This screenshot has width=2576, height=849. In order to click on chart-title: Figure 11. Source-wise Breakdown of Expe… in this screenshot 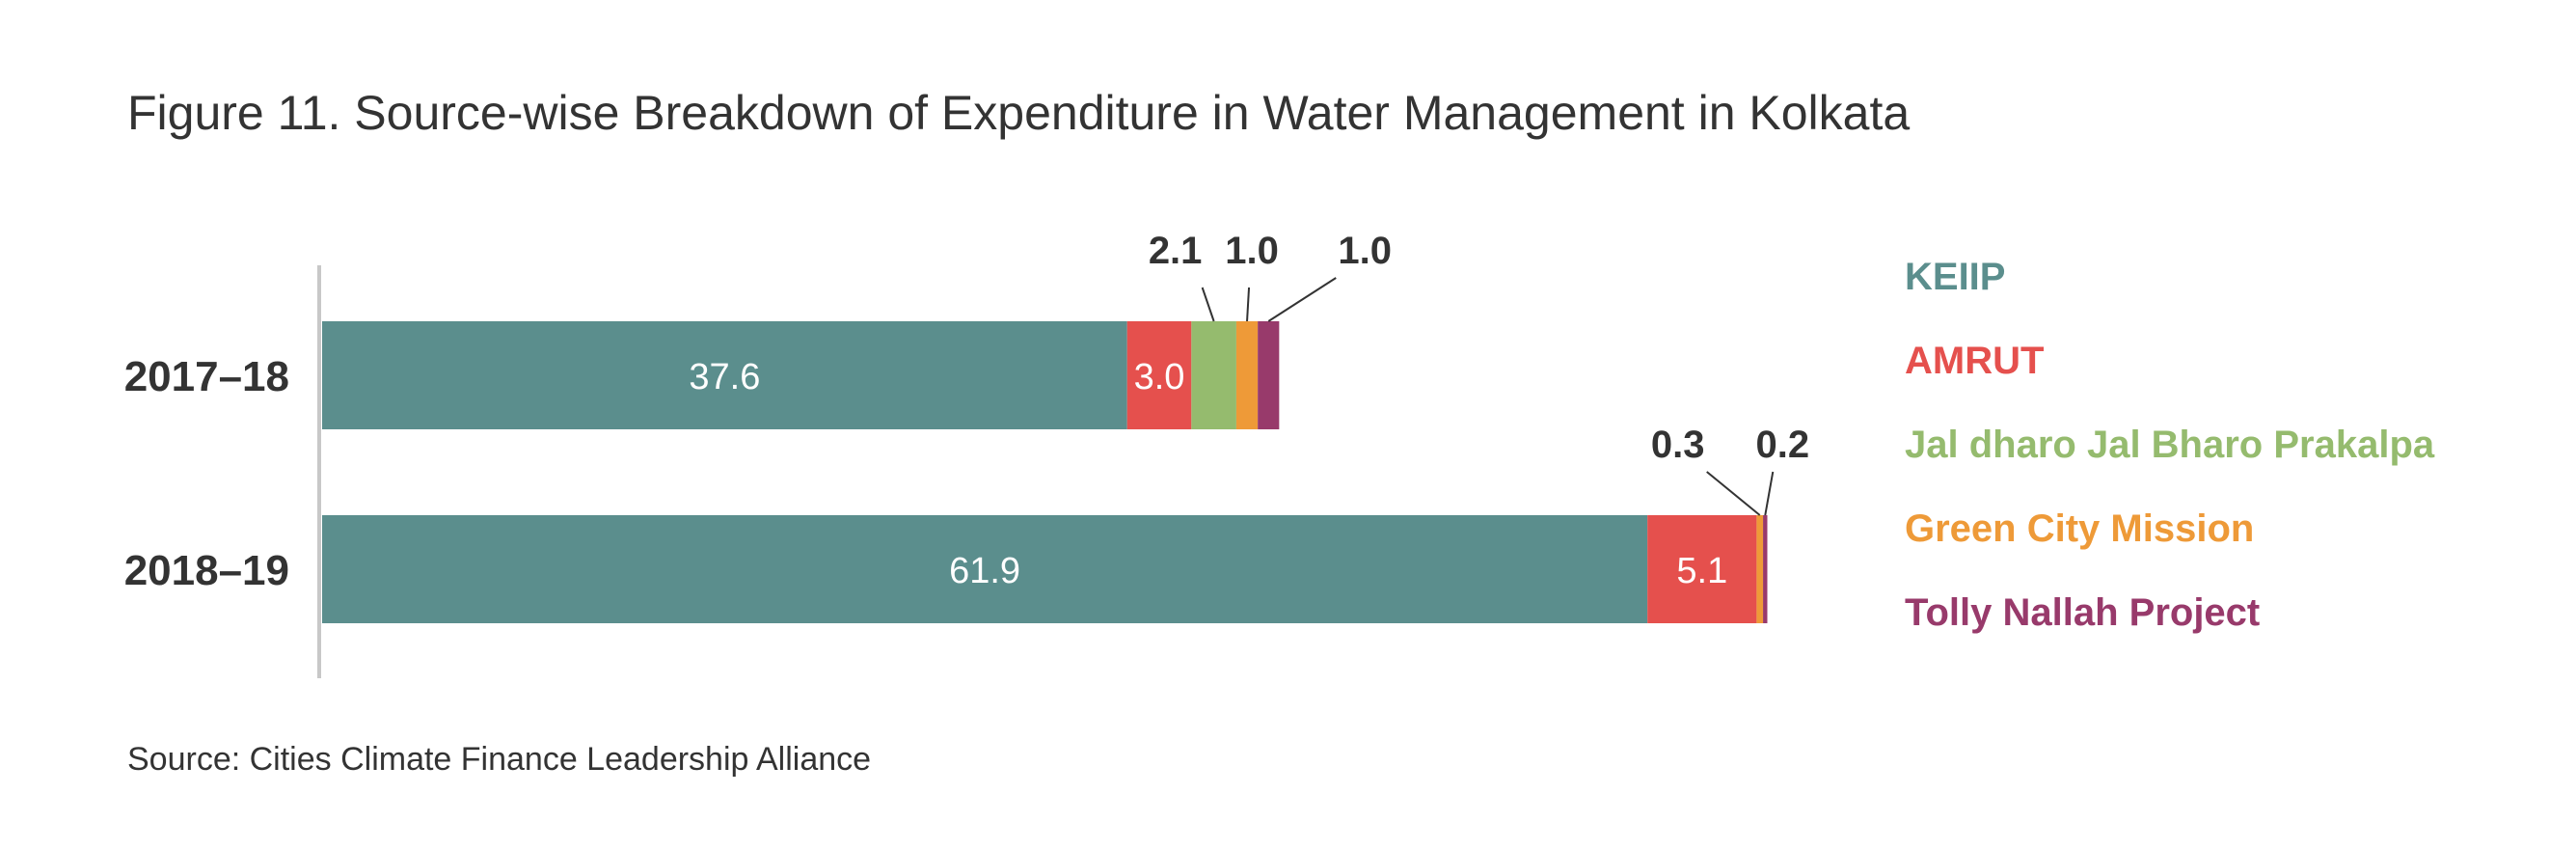, I will do `click(1019, 113)`.